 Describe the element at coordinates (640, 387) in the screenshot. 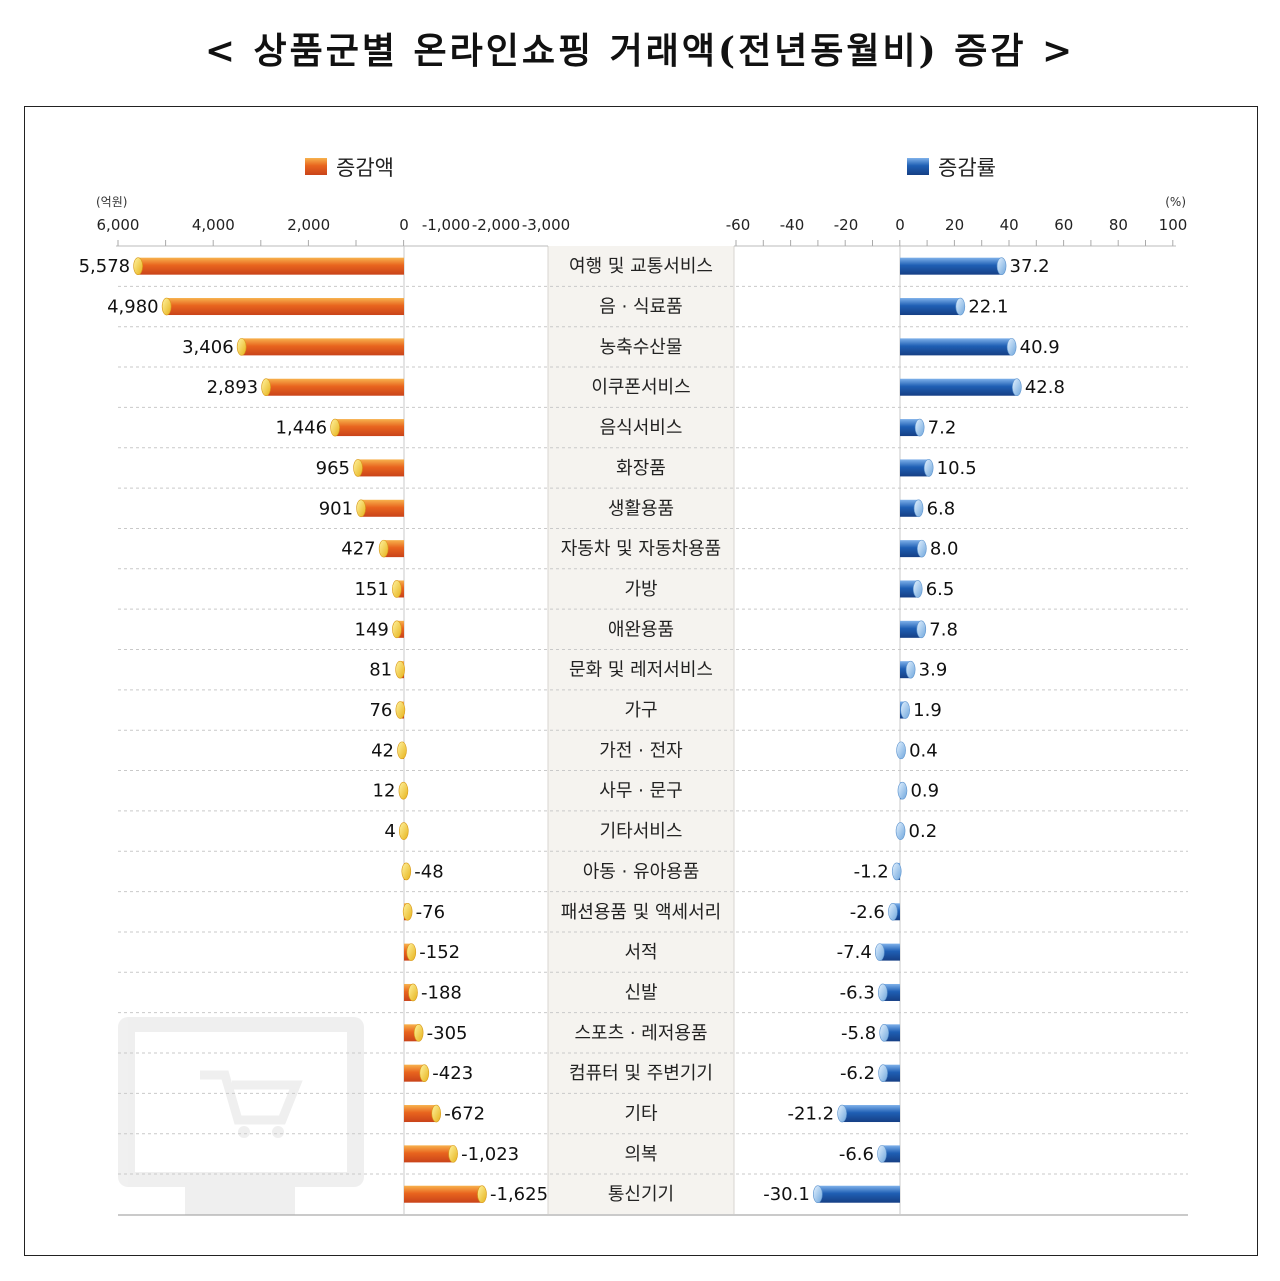

I see `category-label: 이쿠폰서비스` at that location.